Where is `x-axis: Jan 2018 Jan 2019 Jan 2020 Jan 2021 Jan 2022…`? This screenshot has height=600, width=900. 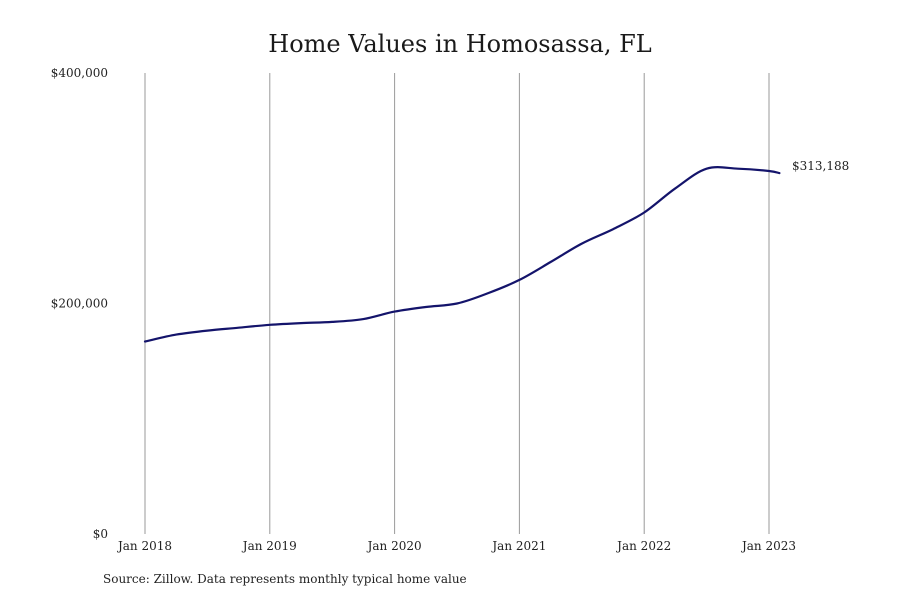 x-axis: Jan 2018 Jan 2019 Jan 2020 Jan 2021 Jan 2022… is located at coordinates (456, 546).